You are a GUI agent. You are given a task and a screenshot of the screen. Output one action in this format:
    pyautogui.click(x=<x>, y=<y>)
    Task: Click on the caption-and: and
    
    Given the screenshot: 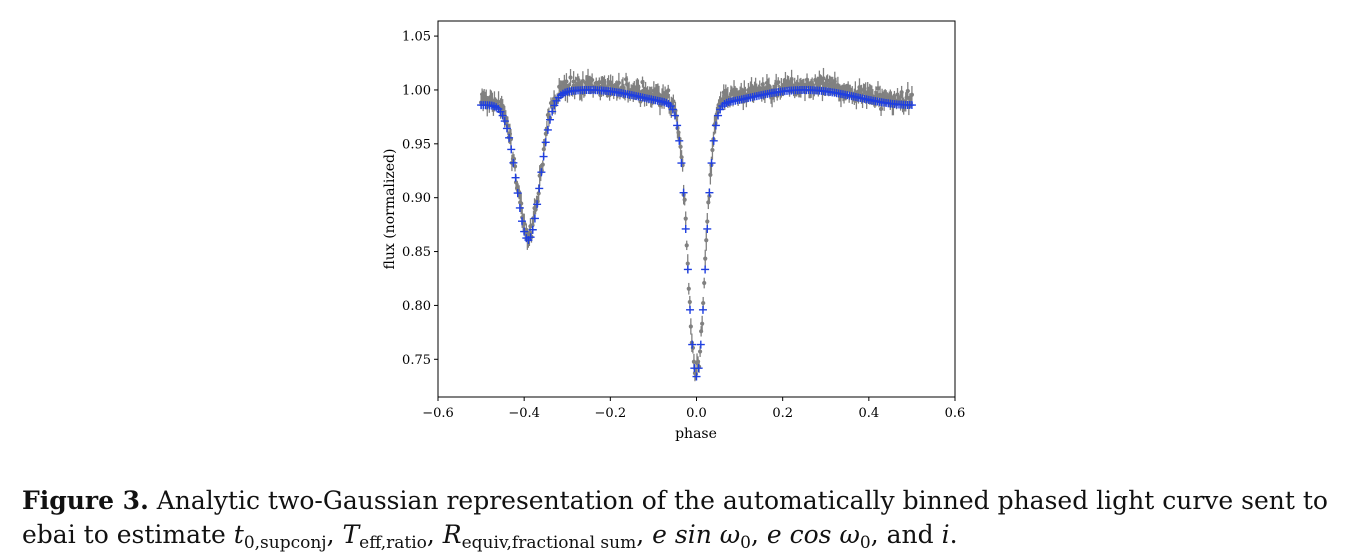 What is the action you would take?
    pyautogui.click(x=910, y=534)
    